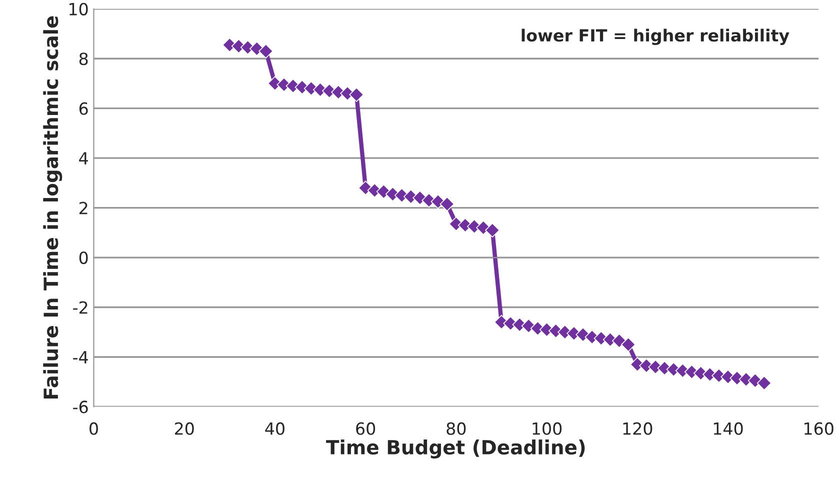 The width and height of the screenshot is (837, 493). Describe the element at coordinates (83, 158) in the screenshot. I see `y-tick-label: 4` at that location.